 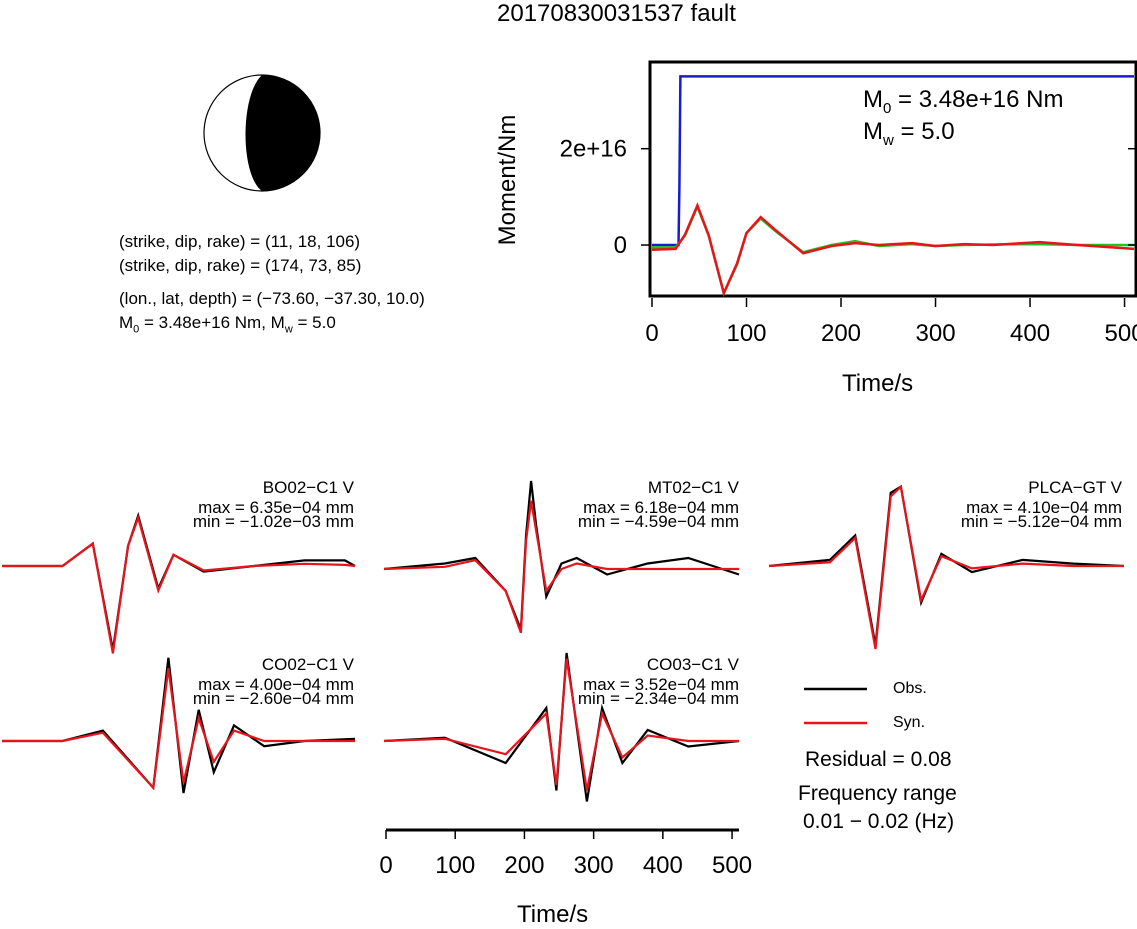 I want to click on station-max: max = 4.10e−04 mm, so click(x=1044, y=507).